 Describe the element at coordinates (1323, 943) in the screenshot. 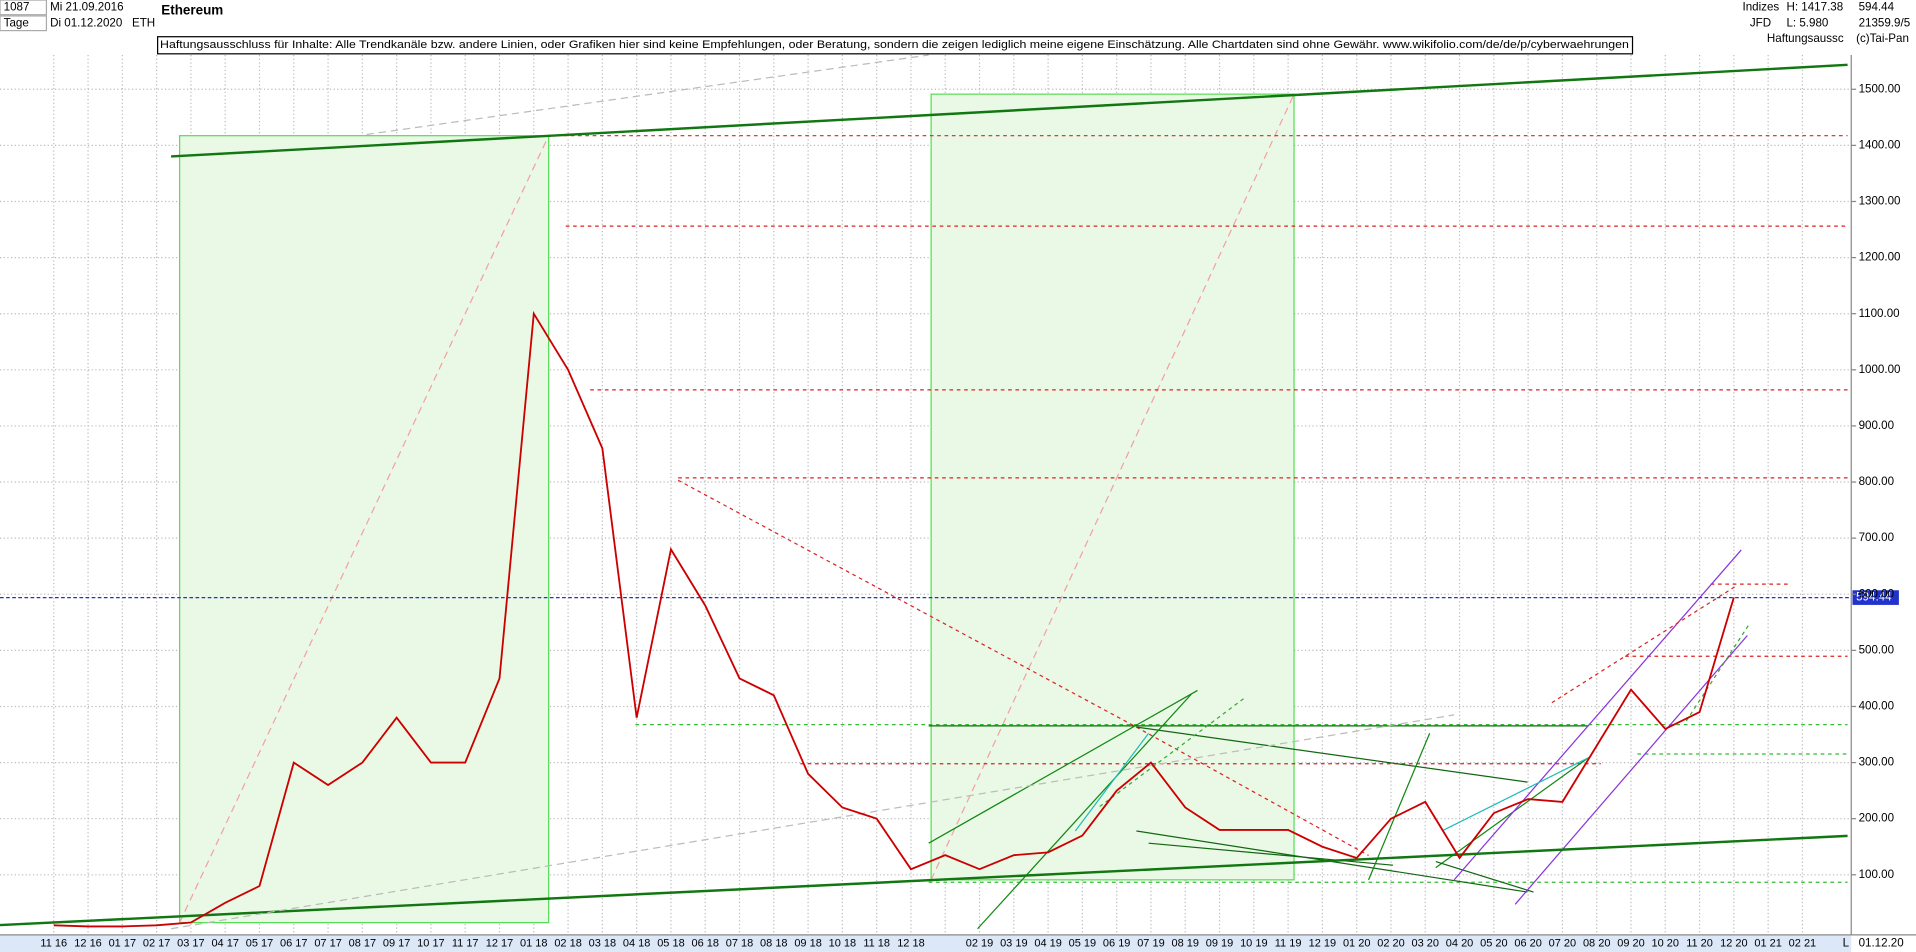

I see `x-tick-label: 12 19` at that location.